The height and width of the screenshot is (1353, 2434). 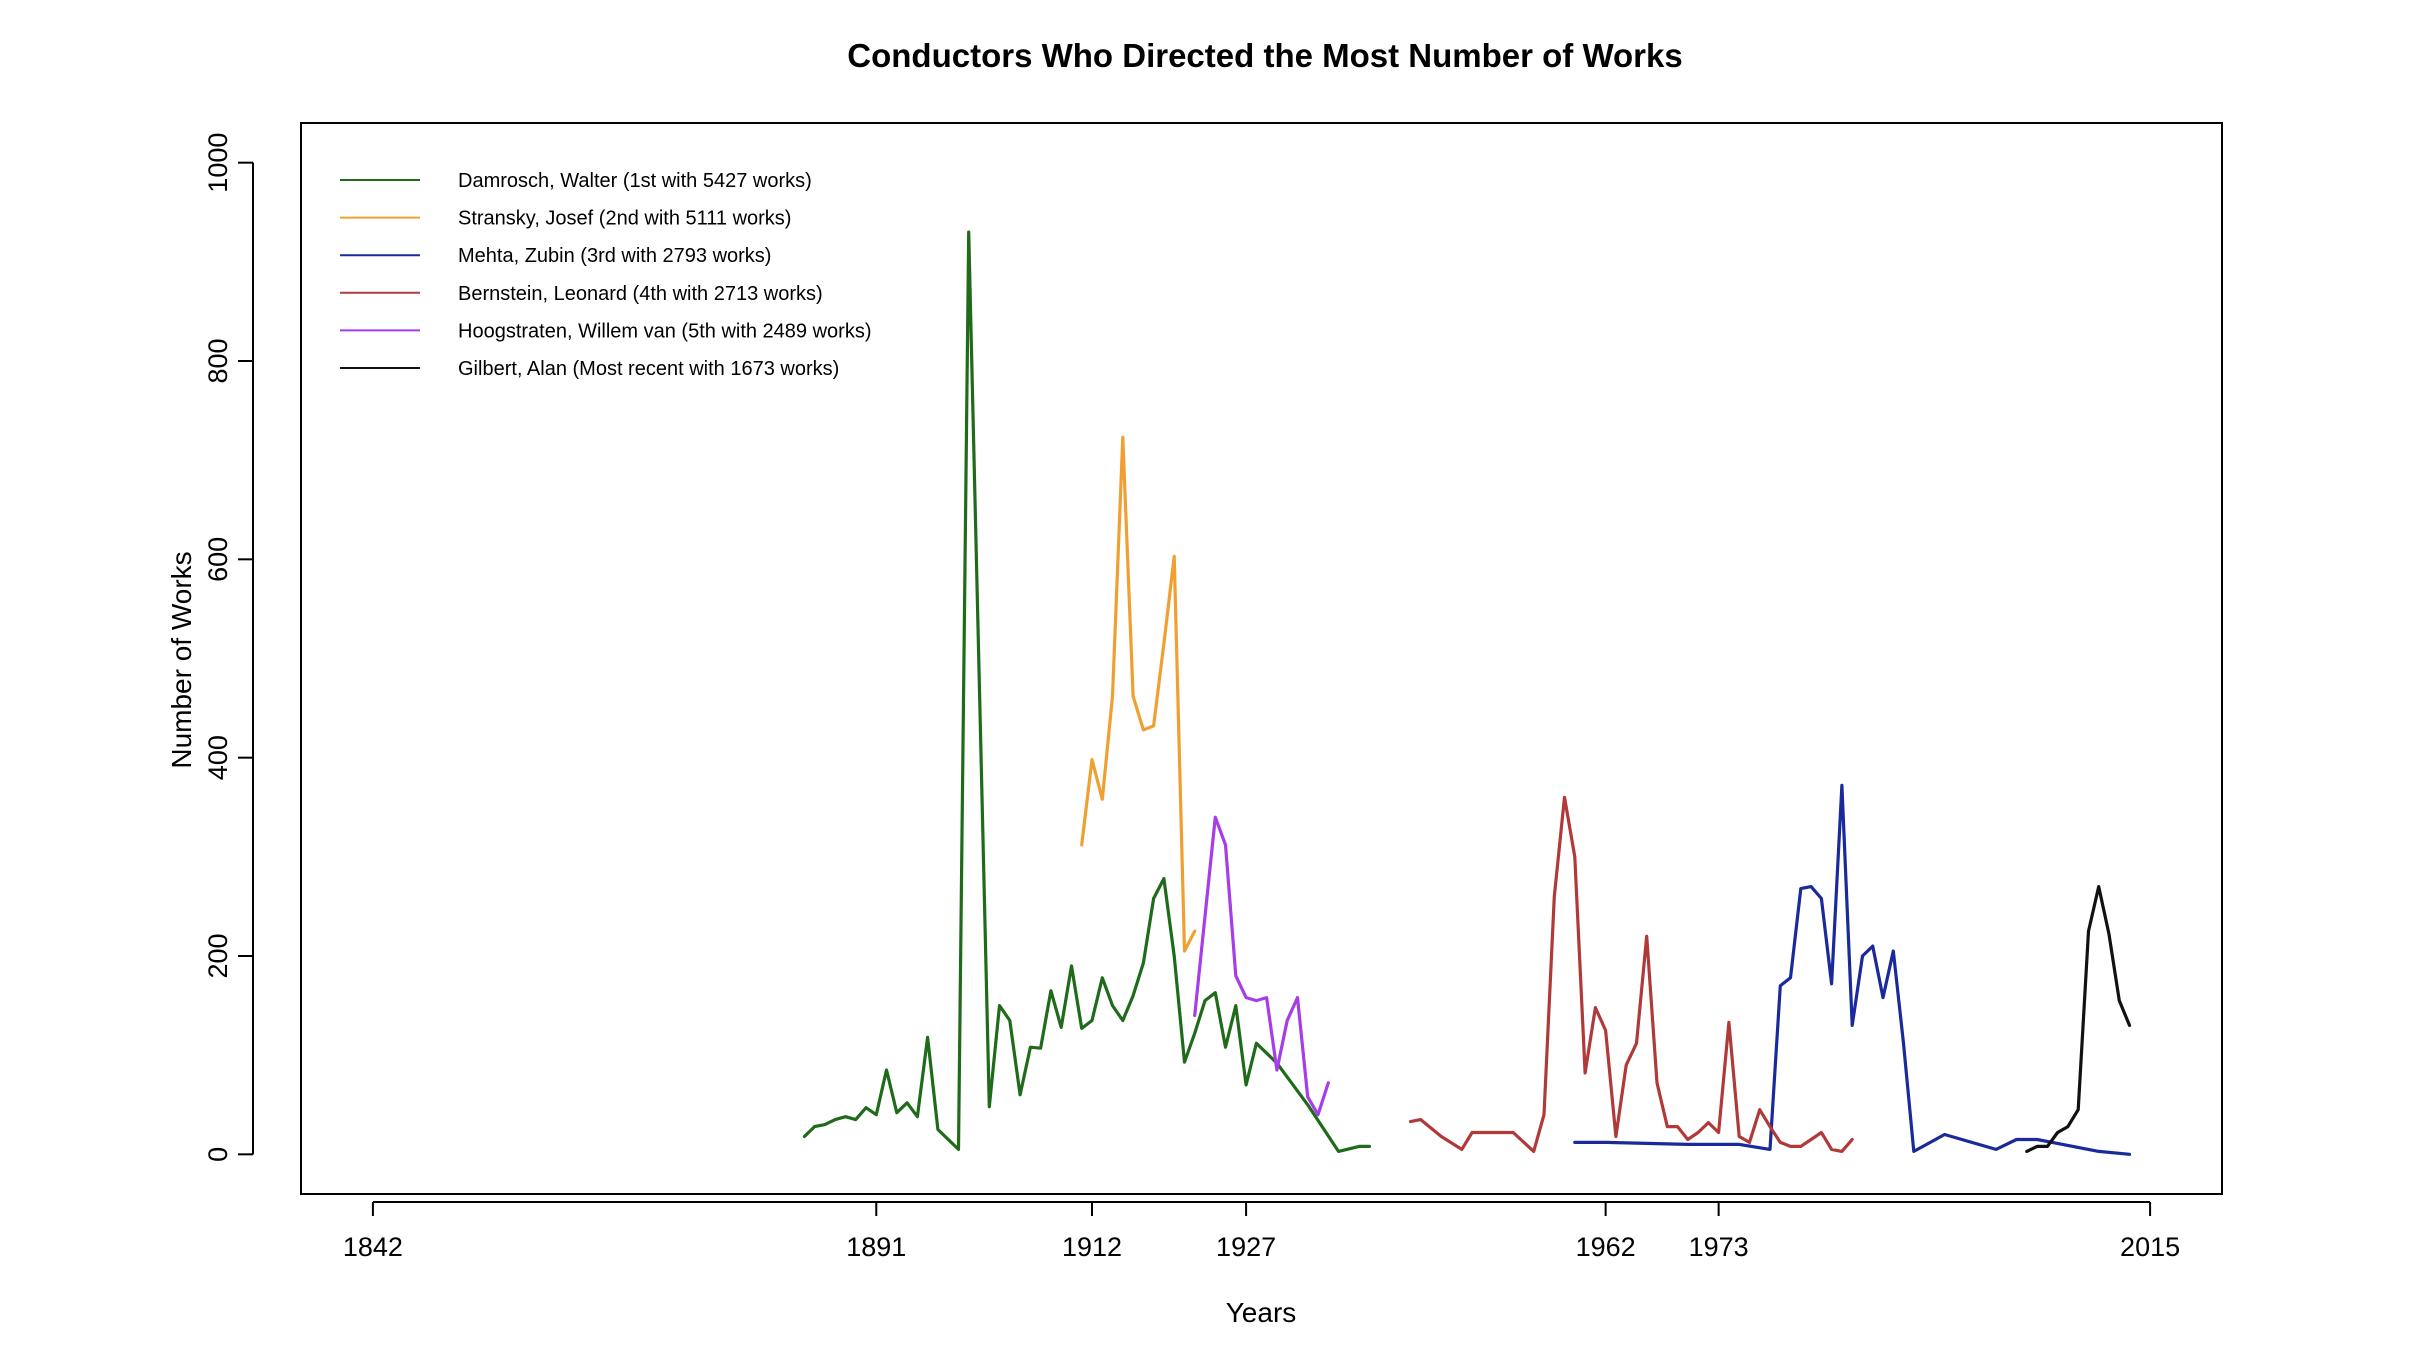 I want to click on x-tick-label: 1912, so click(x=1092, y=1247).